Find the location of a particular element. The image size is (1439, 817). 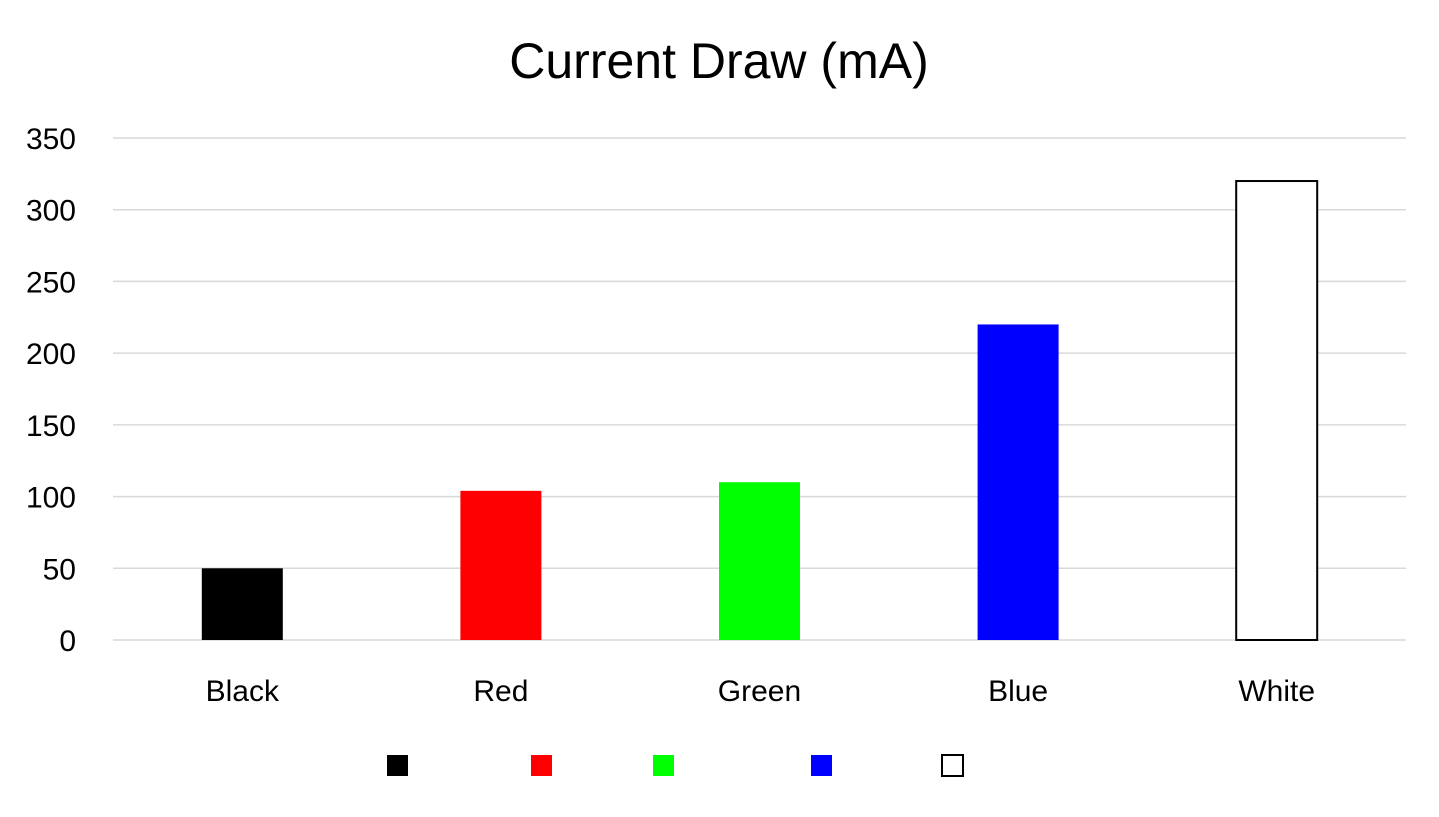

y-tick-label-0: 0 is located at coordinates (67, 641).